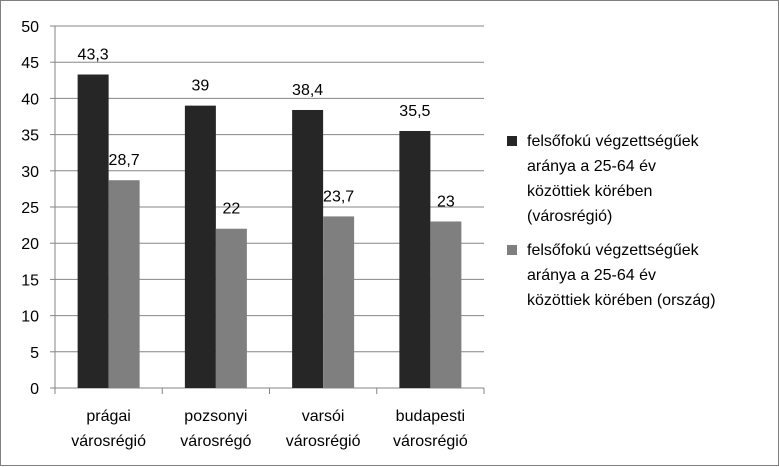 Image resolution: width=779 pixels, height=467 pixels. I want to click on data-label: 23, so click(446, 201).